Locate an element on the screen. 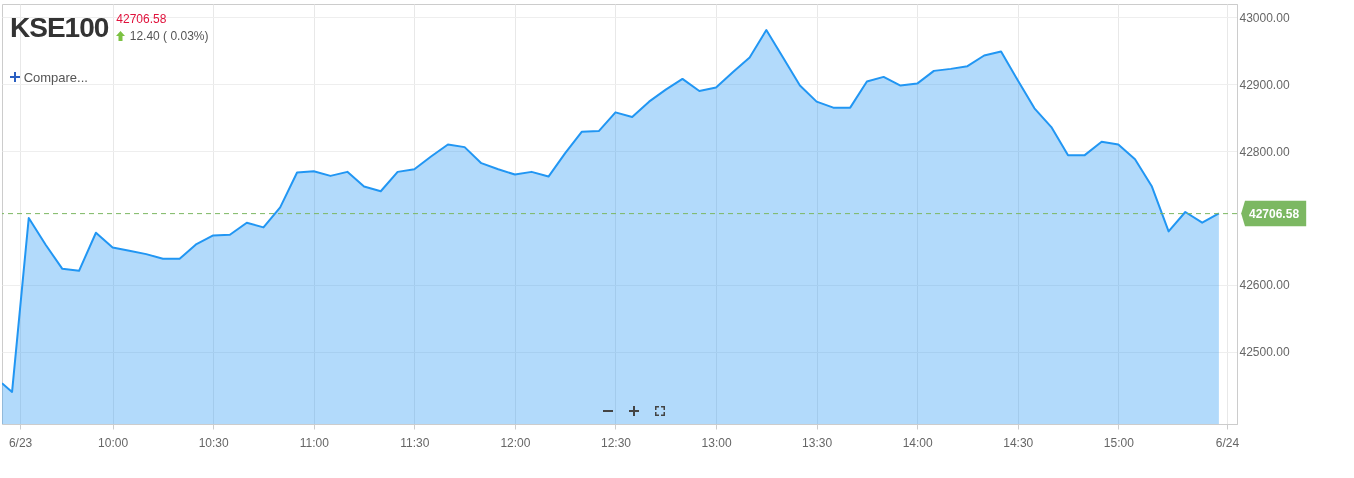 The image size is (1354, 478). y-tick-label: 42600.00 is located at coordinates (1264, 285).